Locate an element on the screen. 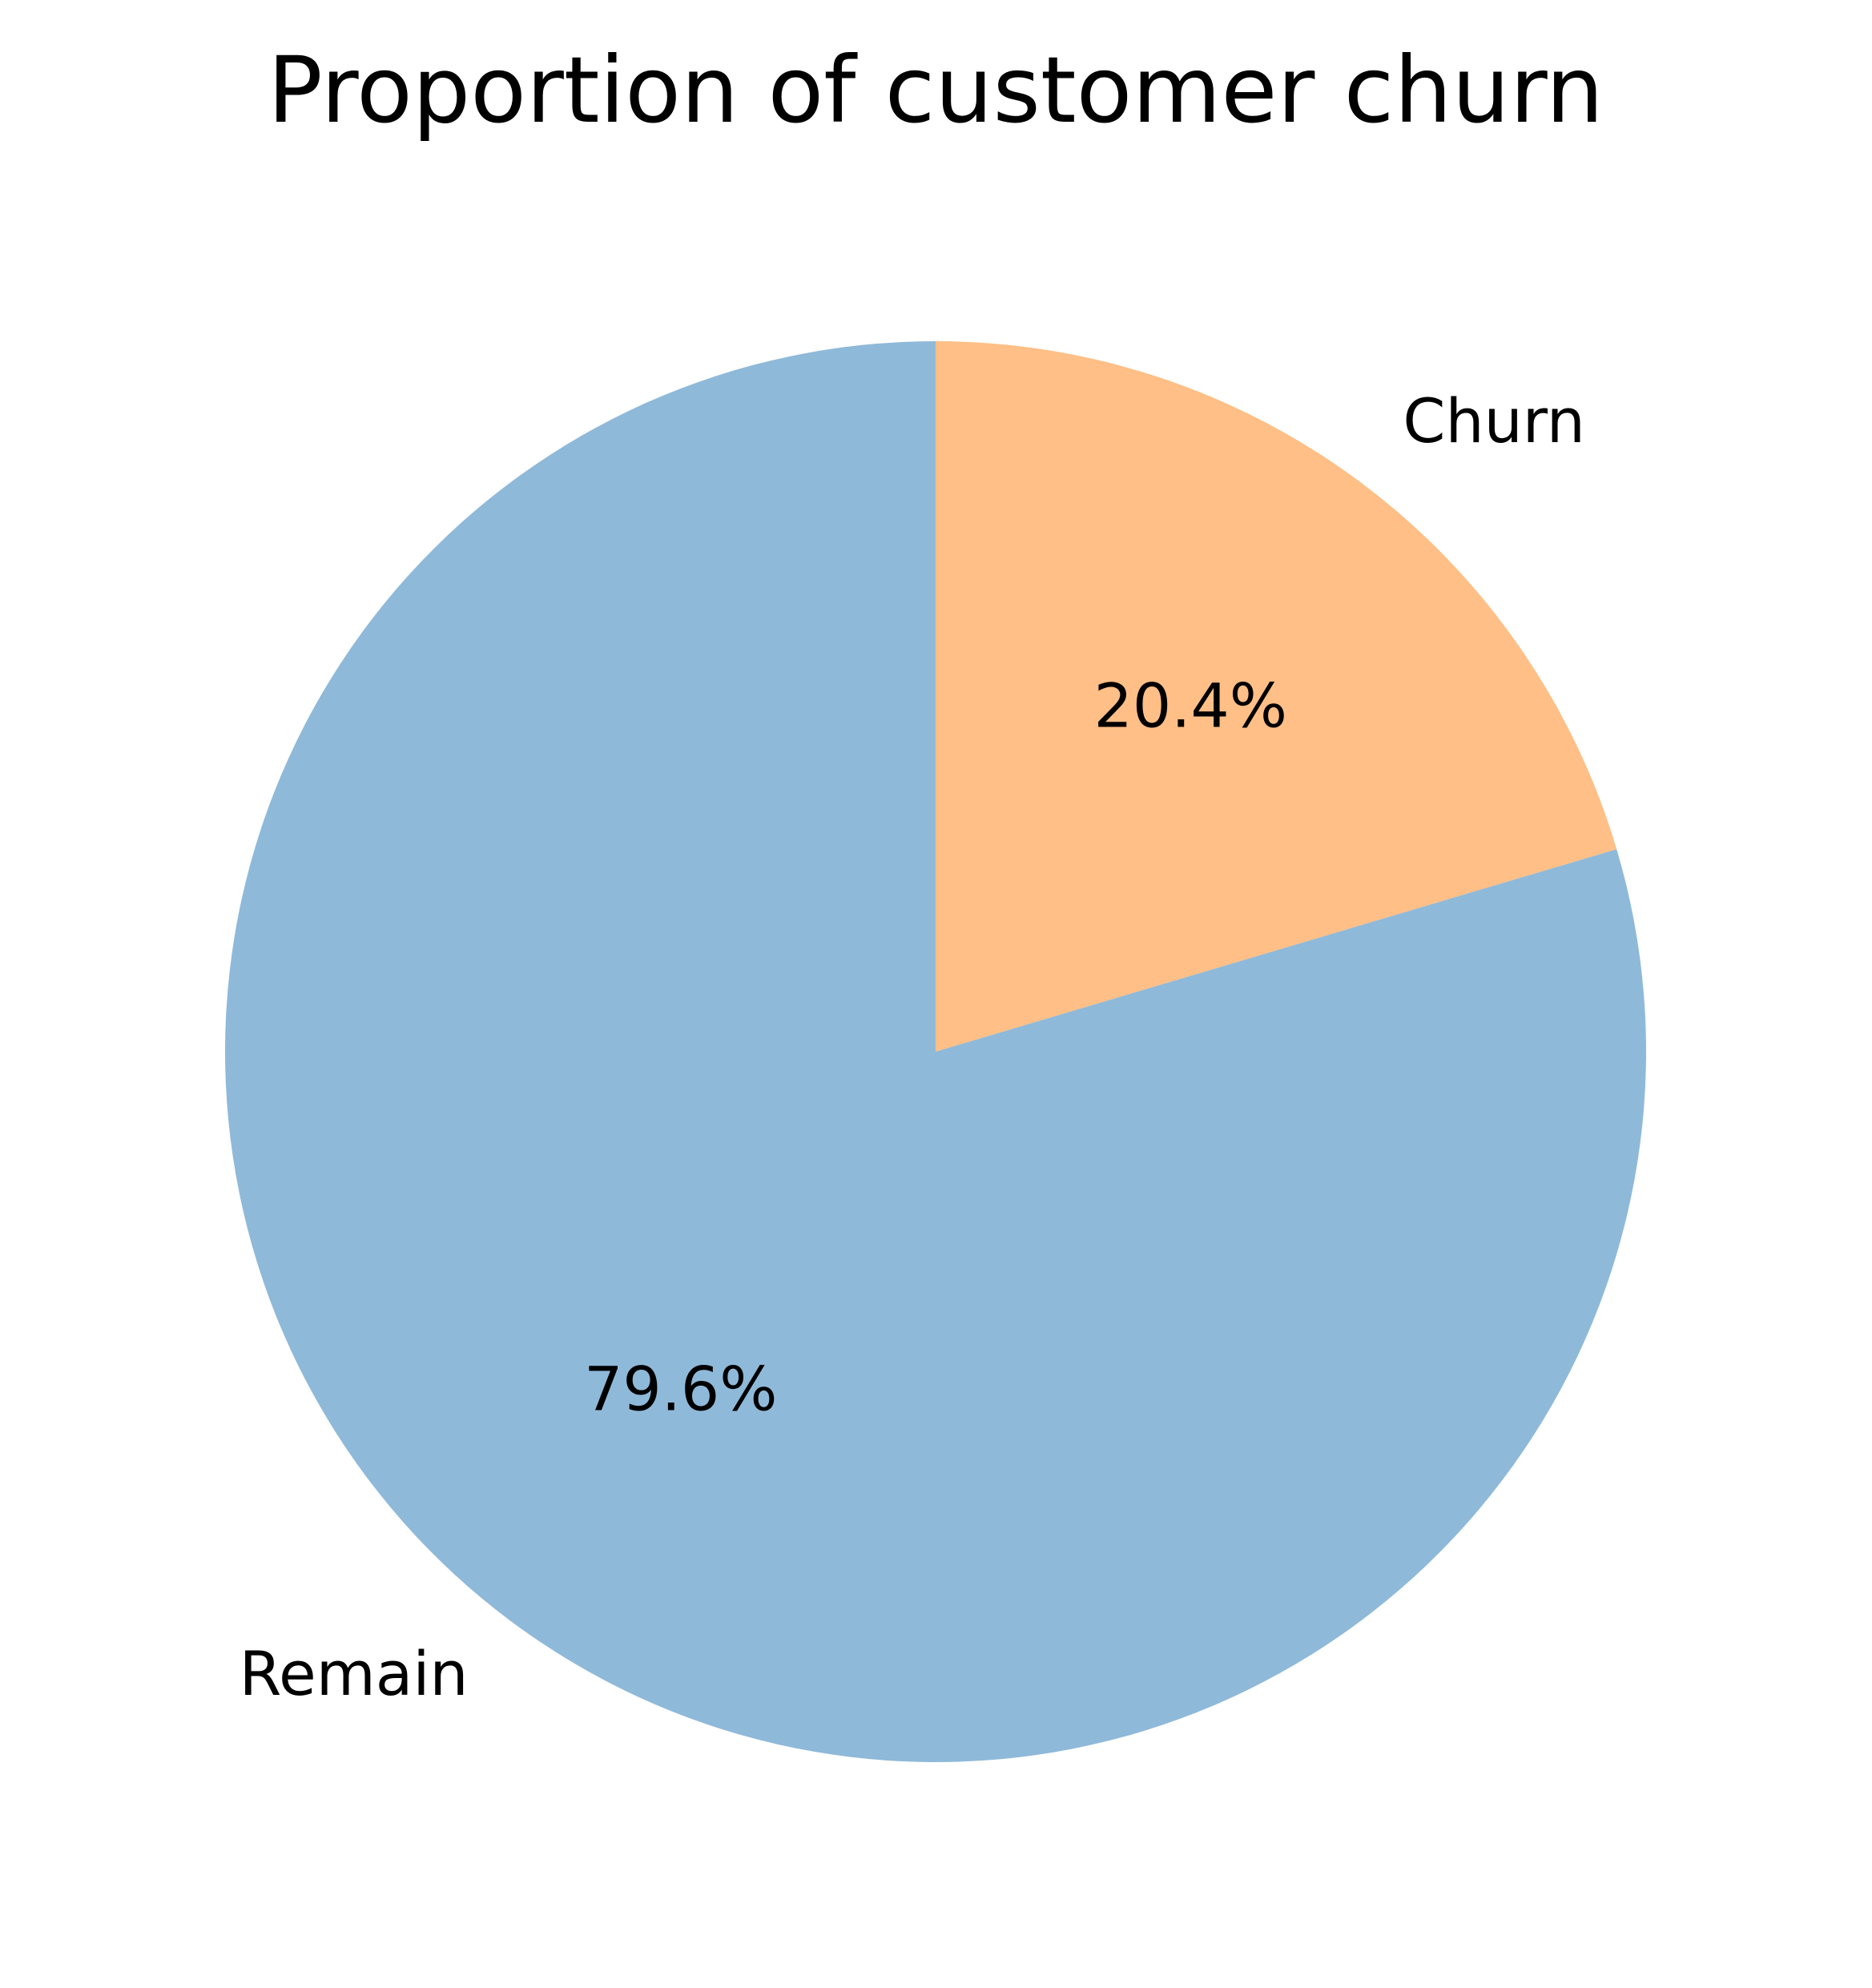 The width and height of the screenshot is (1872, 1988). pie-slice-churn is located at coordinates (1276, 696).